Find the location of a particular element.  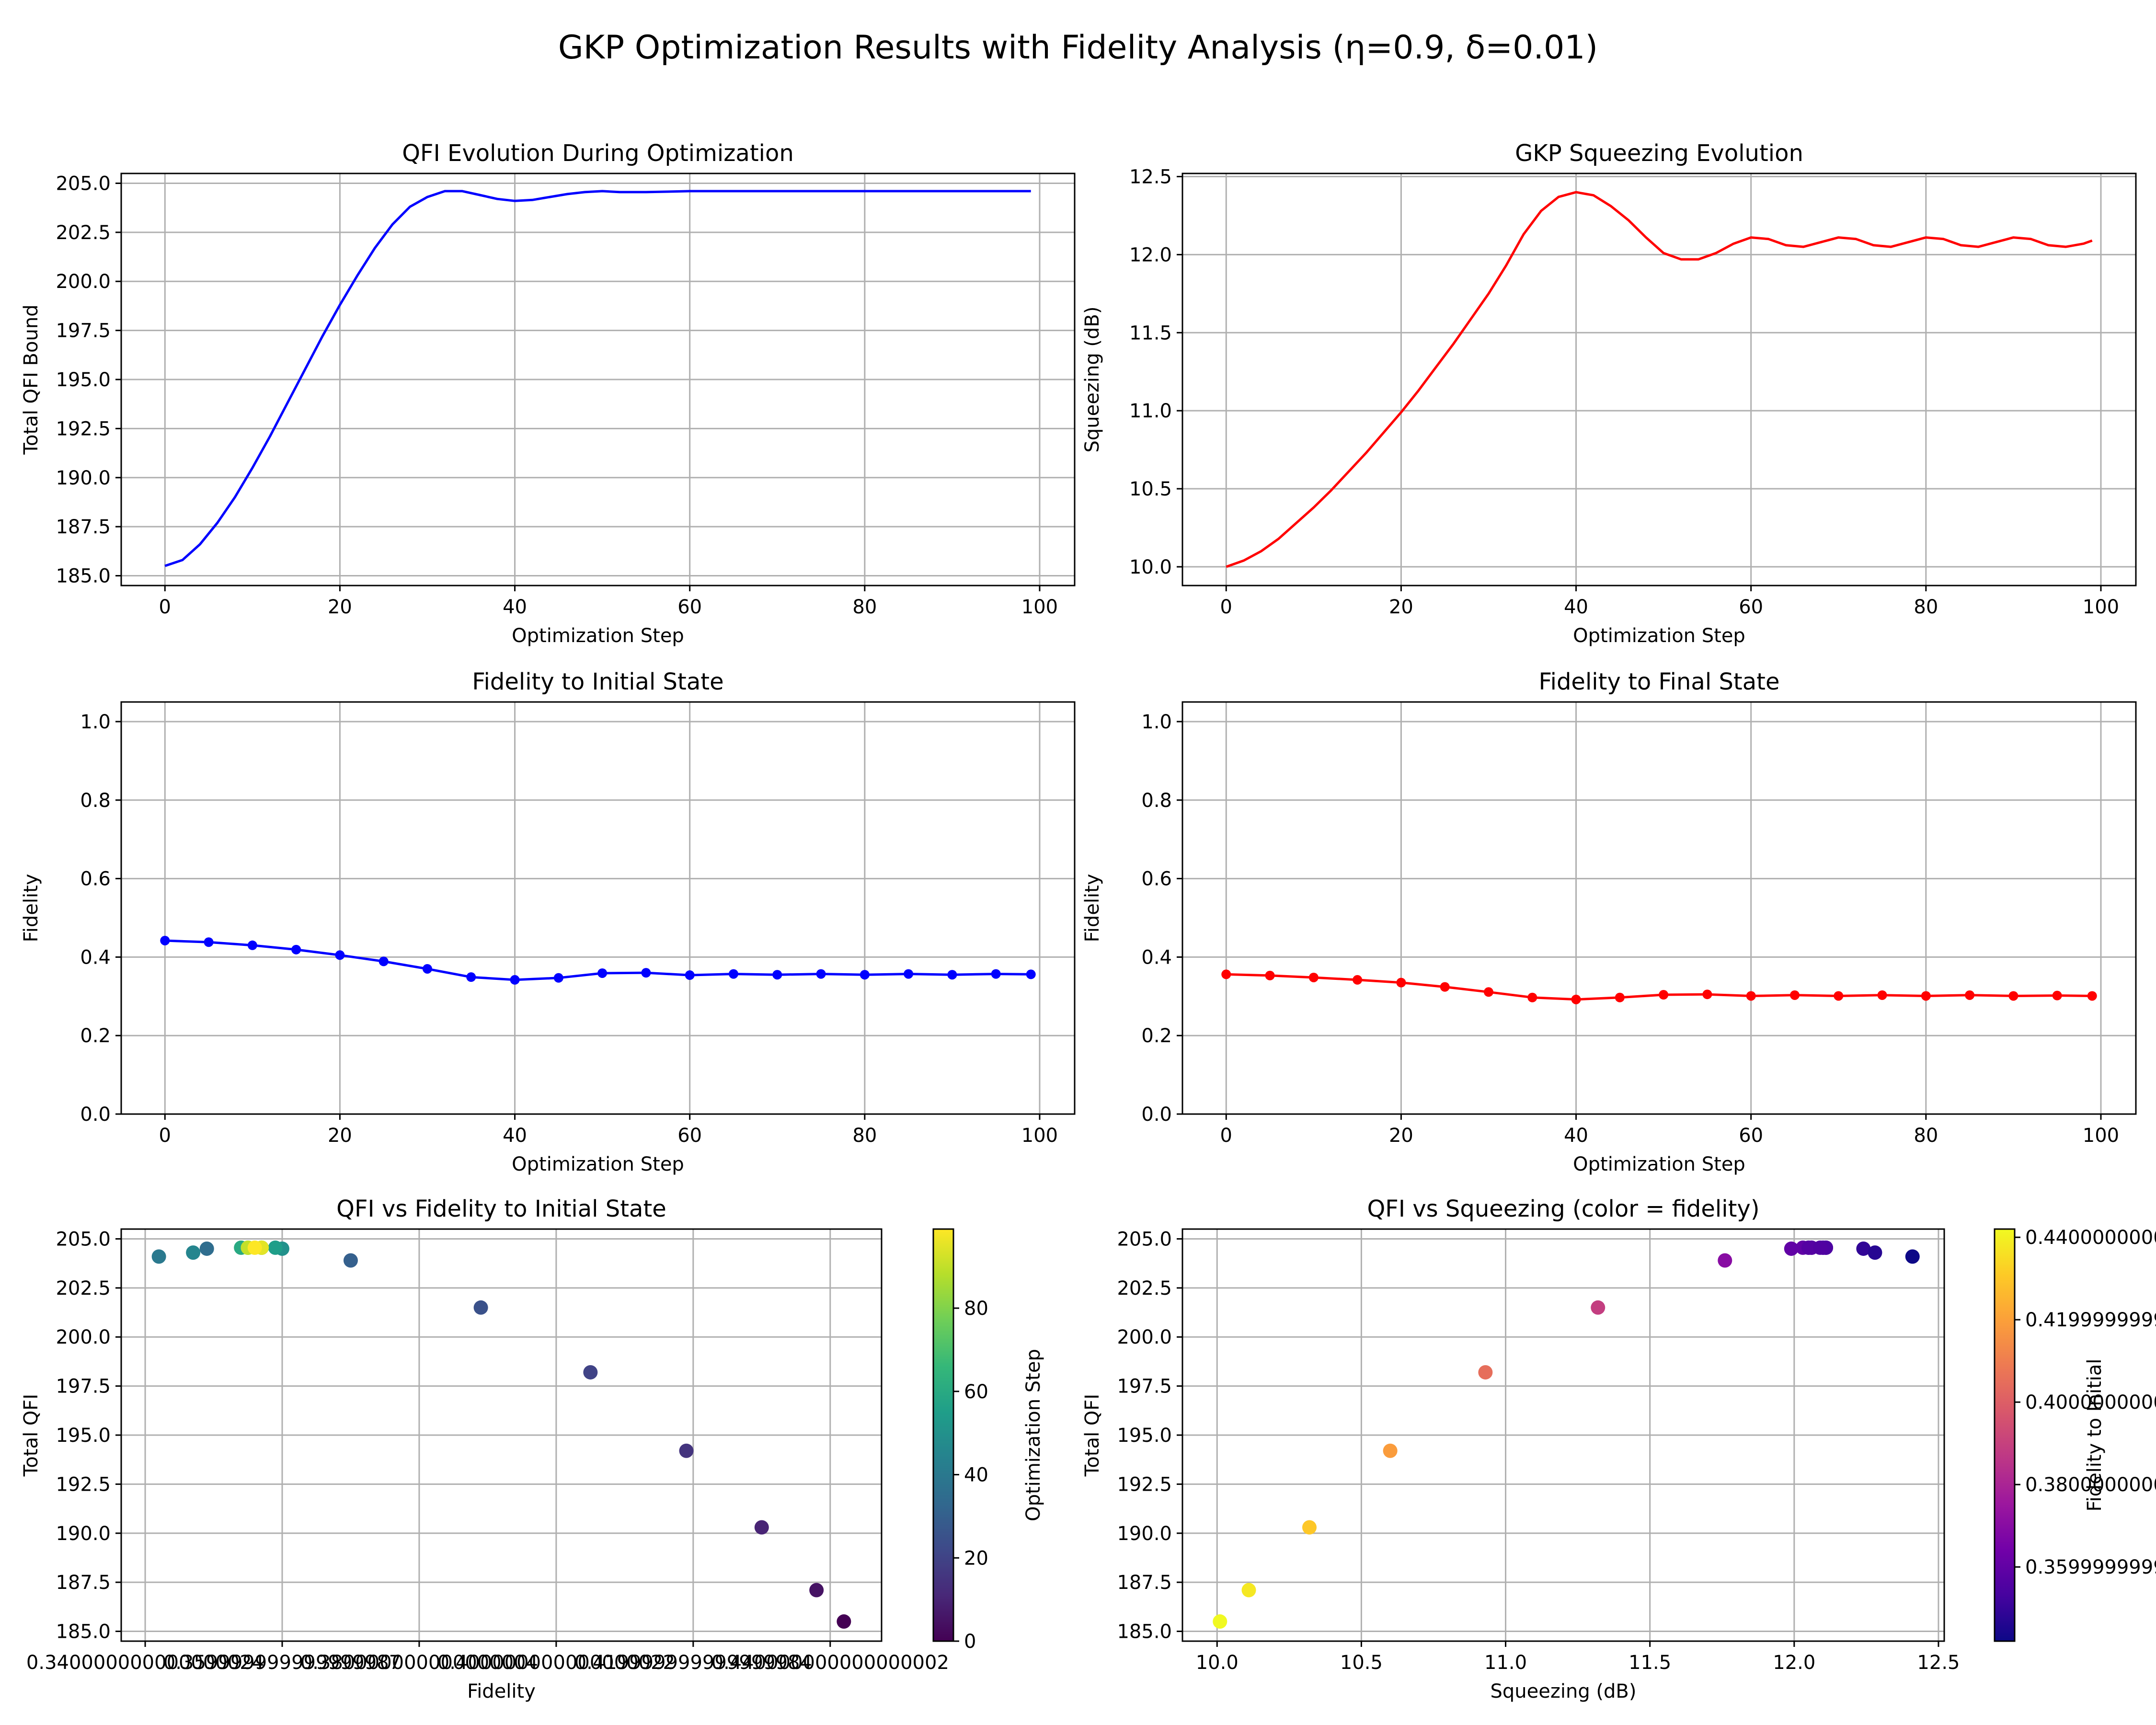

panel-title: QFI vs Fidelity to Initial State is located at coordinates (501, 1209).